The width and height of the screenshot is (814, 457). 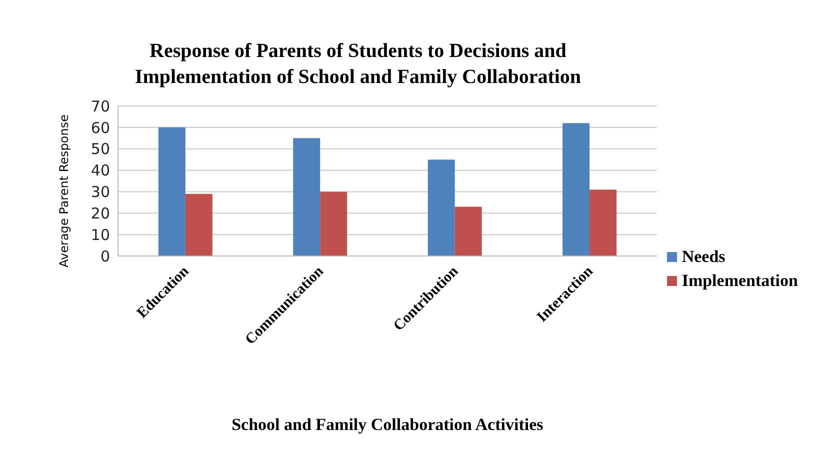 I want to click on y-tick-label: 20, so click(x=100, y=213).